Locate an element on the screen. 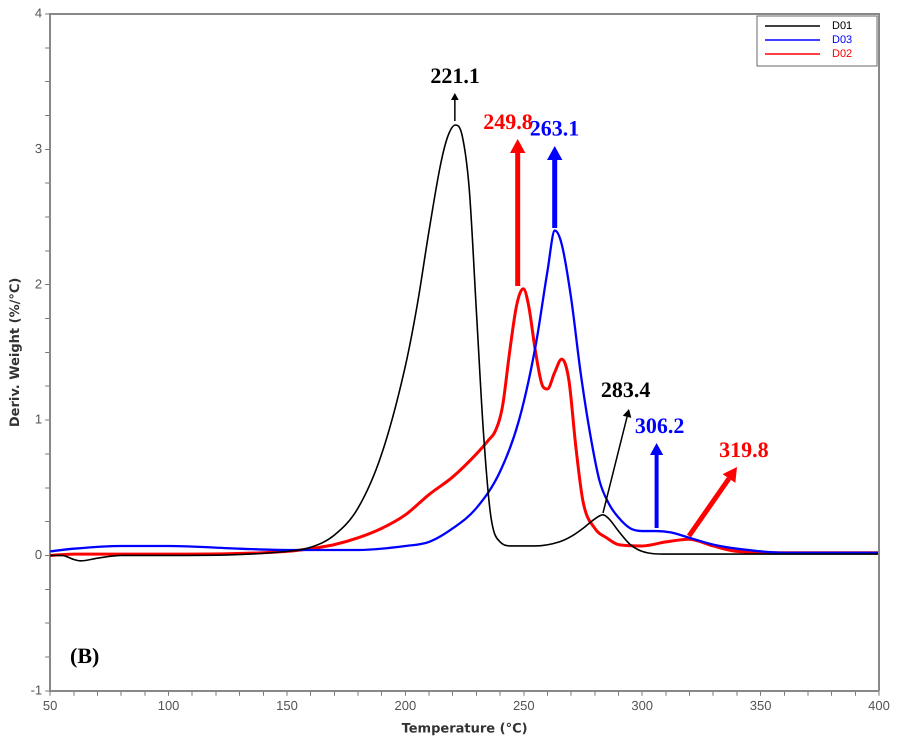  y-tick-label: -1 is located at coordinates (36, 690).